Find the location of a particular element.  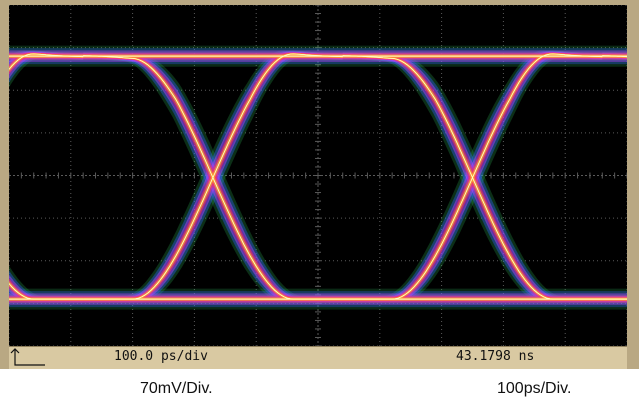

status-bar: 100.0 ps/div 43.1798 ns is located at coordinates (318, 357).